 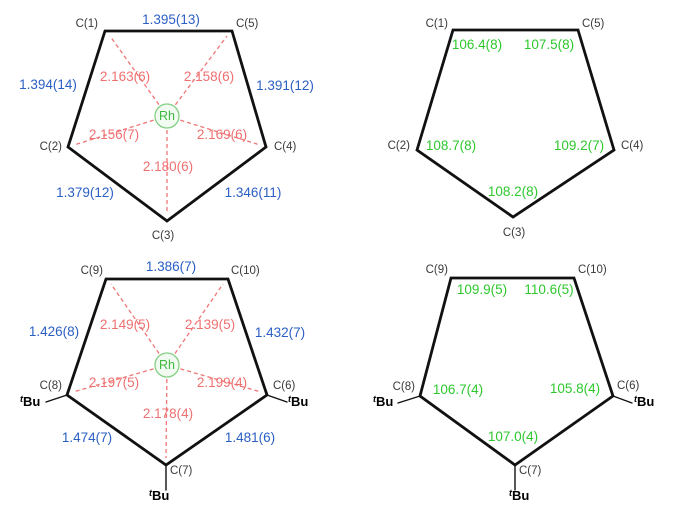 What do you see at coordinates (285, 85) in the screenshot?
I see `bond-length-c5-c4: 1.391(12)` at bounding box center [285, 85].